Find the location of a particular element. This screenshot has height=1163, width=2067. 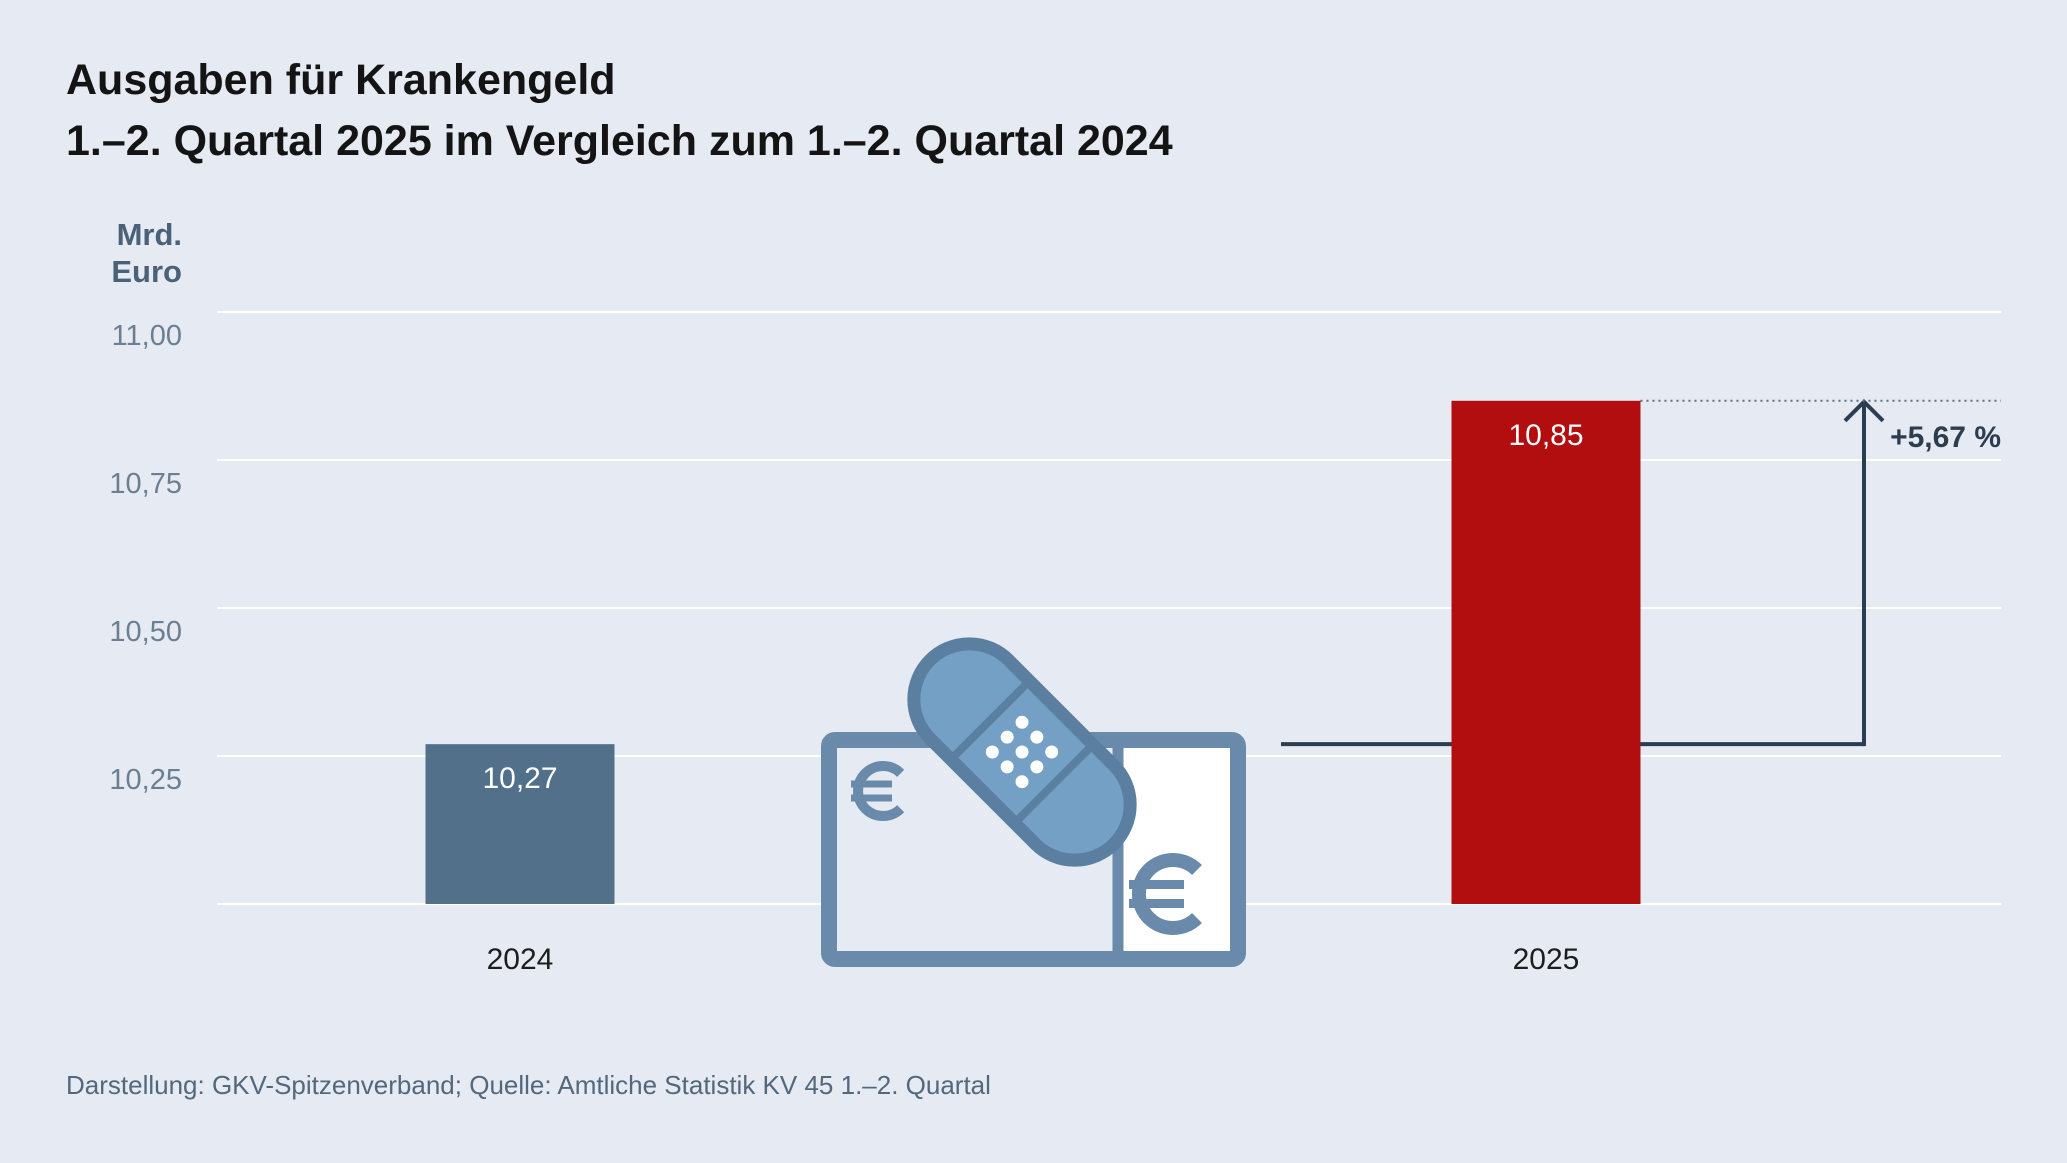

y-tick-label: 10,50 is located at coordinates (145, 632).